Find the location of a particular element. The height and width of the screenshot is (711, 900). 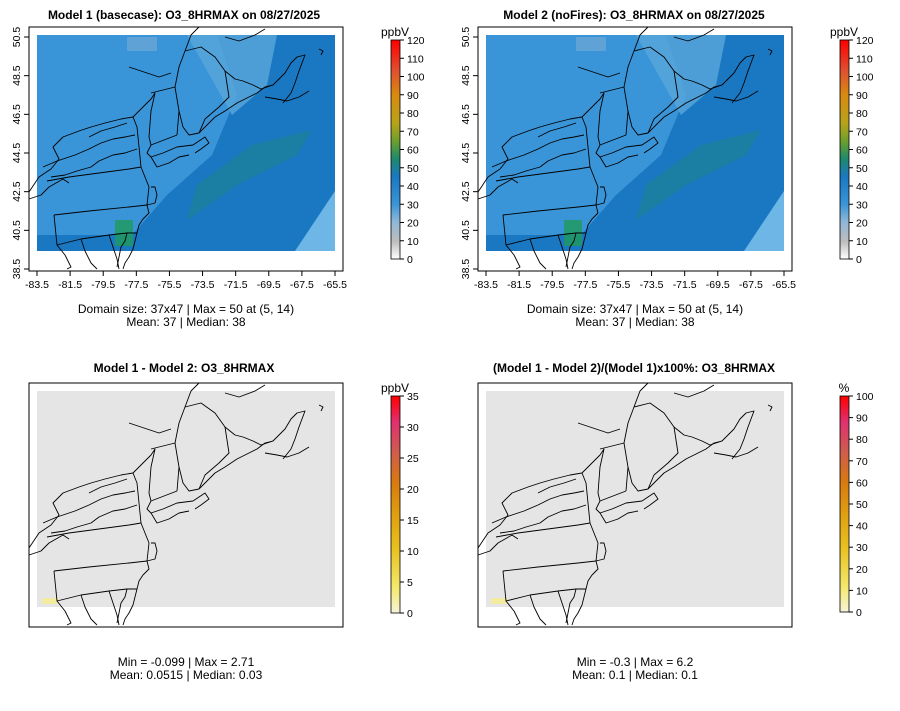

colorbar-tick-label: 35 is located at coordinates (413, 397).